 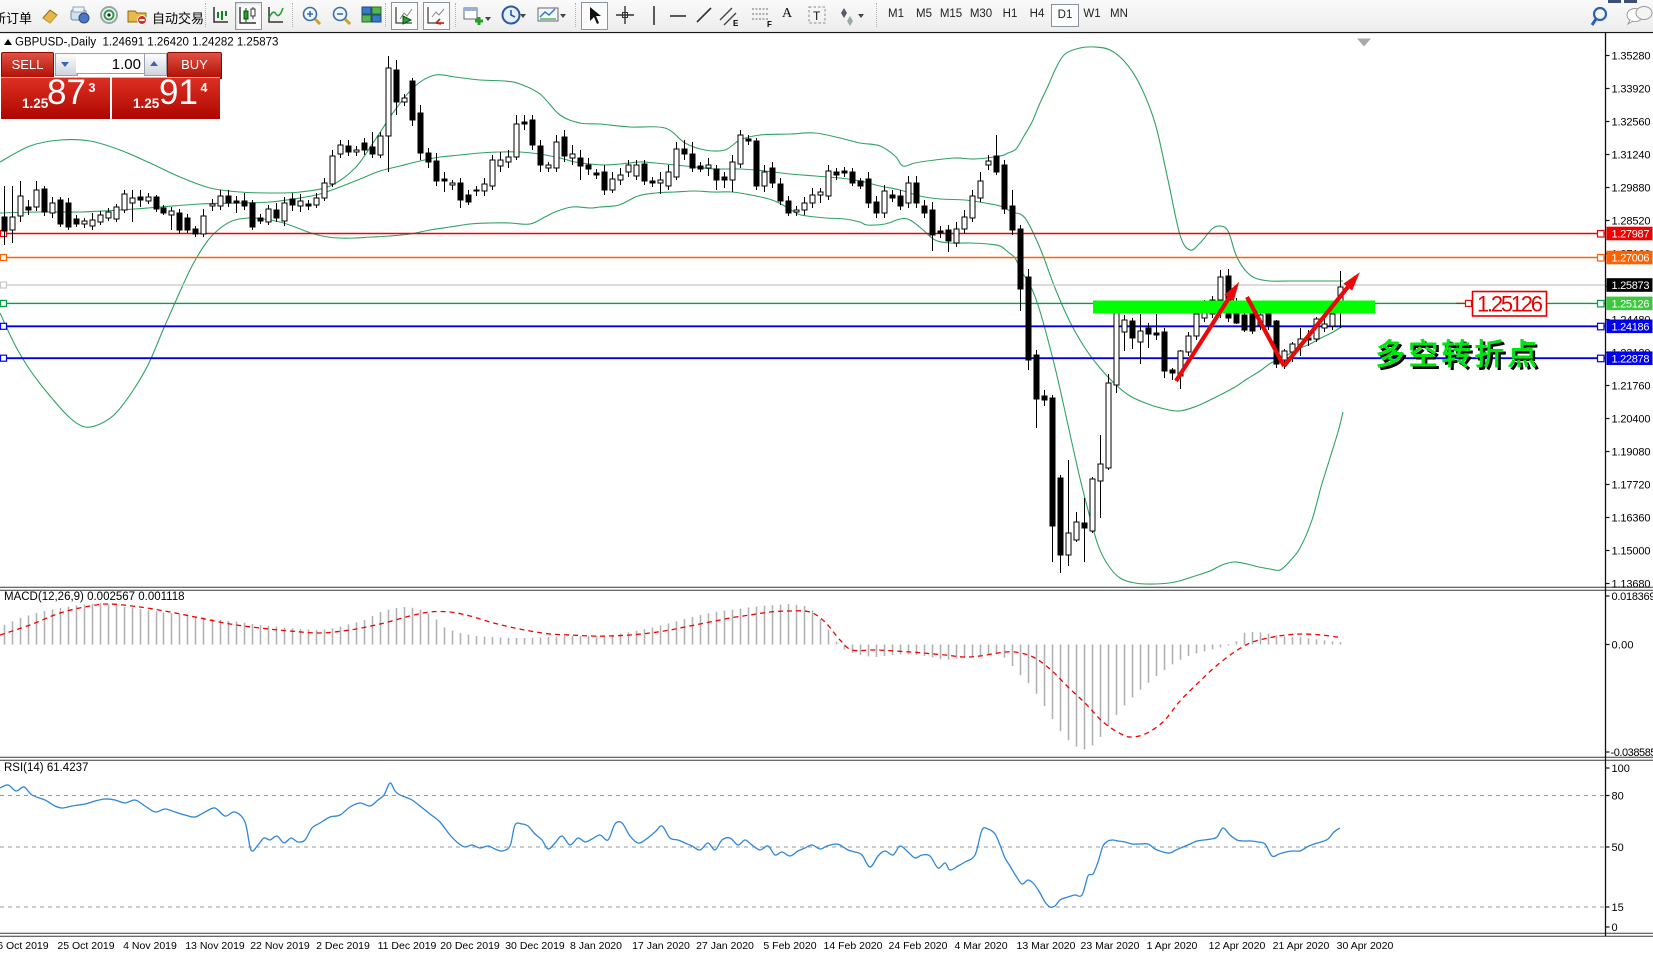 What do you see at coordinates (1631, 552) in the screenshot?
I see `svg-text: 1.15000` at bounding box center [1631, 552].